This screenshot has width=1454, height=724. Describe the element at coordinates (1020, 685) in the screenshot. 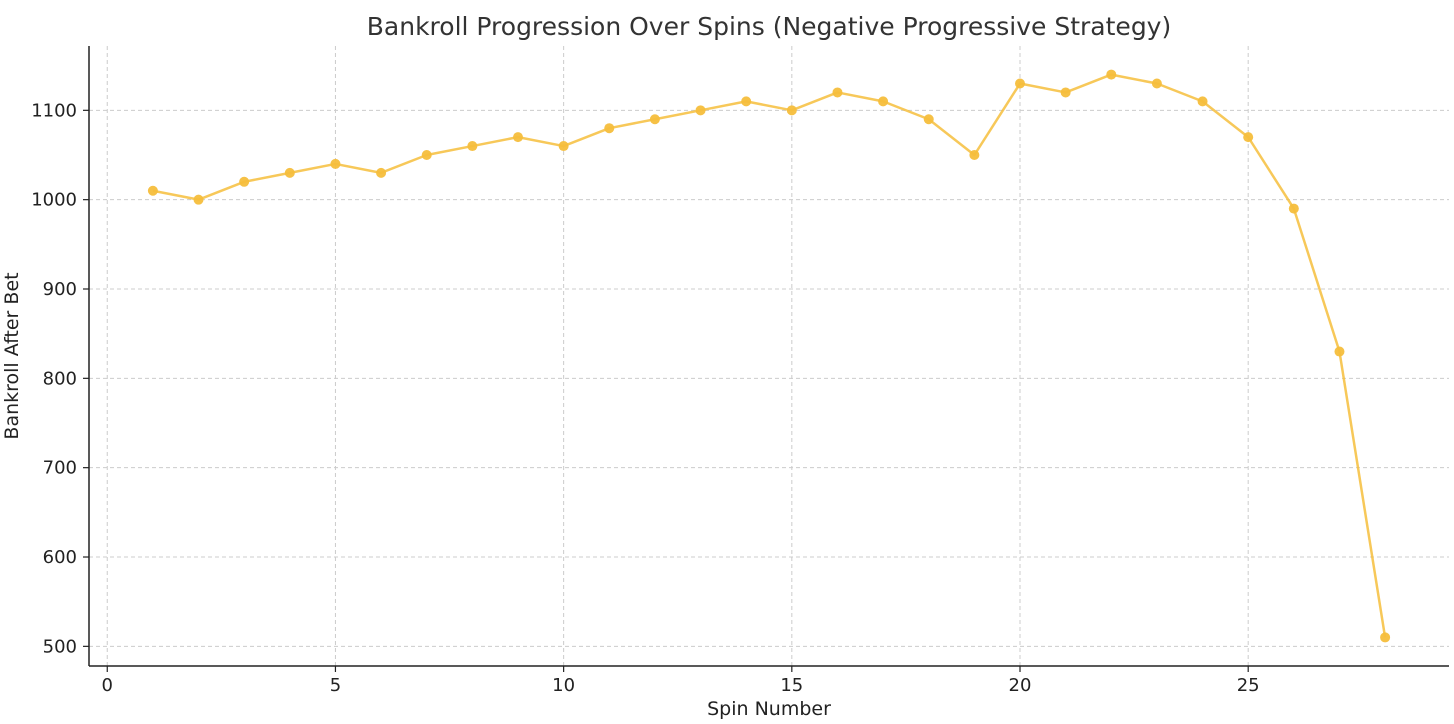

I see `x-tick-label: 20` at that location.